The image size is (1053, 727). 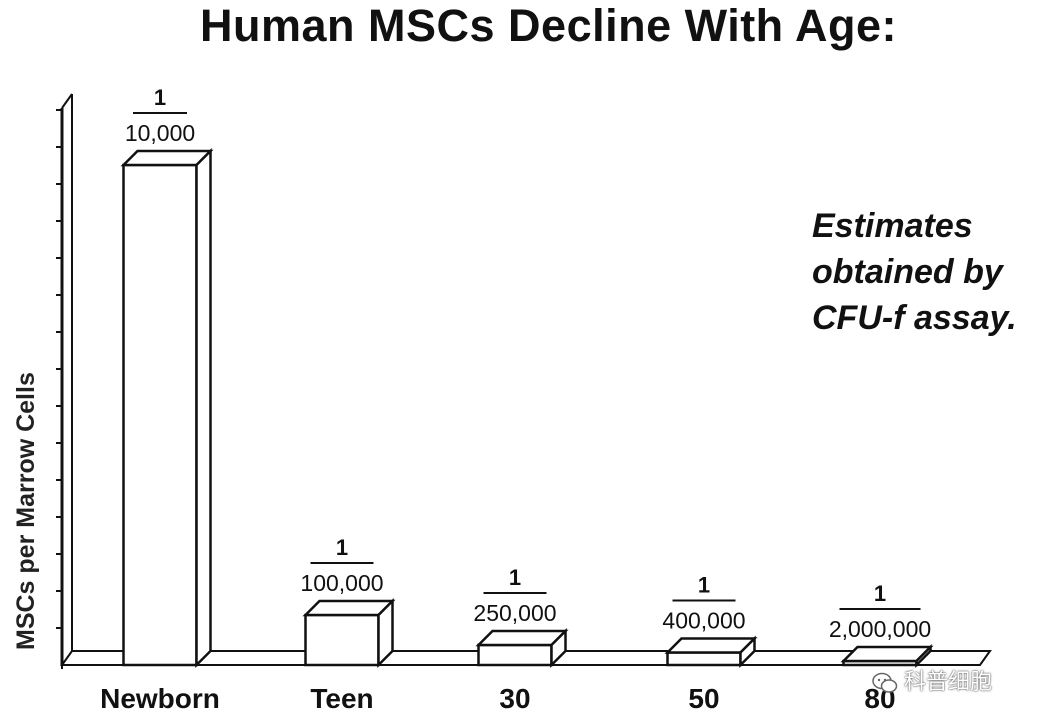 What do you see at coordinates (514, 613) in the screenshot?
I see `data-label-denominator: 250,000` at bounding box center [514, 613].